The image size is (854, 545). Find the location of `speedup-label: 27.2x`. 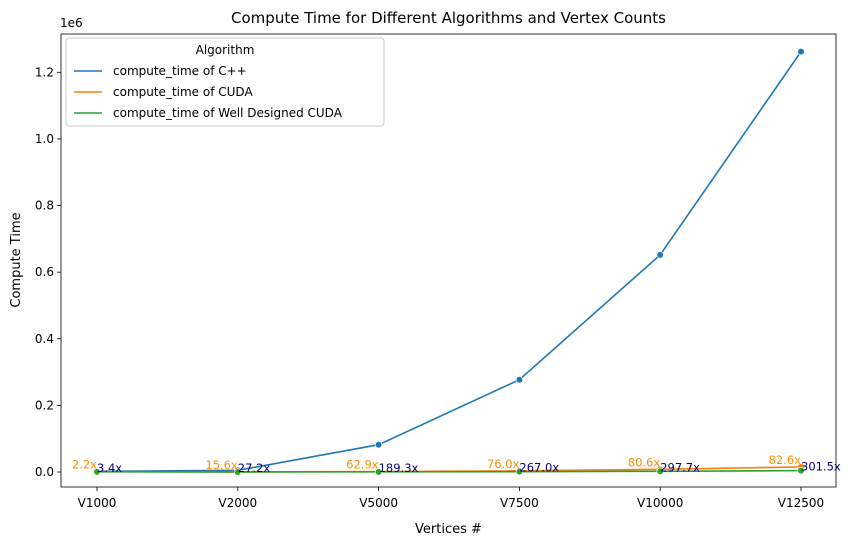

speedup-label: 27.2x is located at coordinates (254, 468).